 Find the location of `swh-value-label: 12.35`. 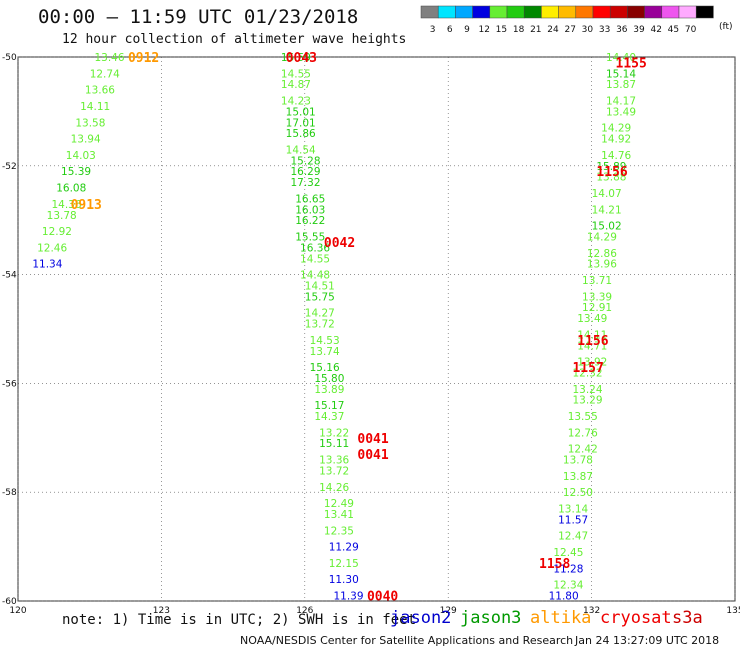

swh-value-label: 12.35 is located at coordinates (339, 531).